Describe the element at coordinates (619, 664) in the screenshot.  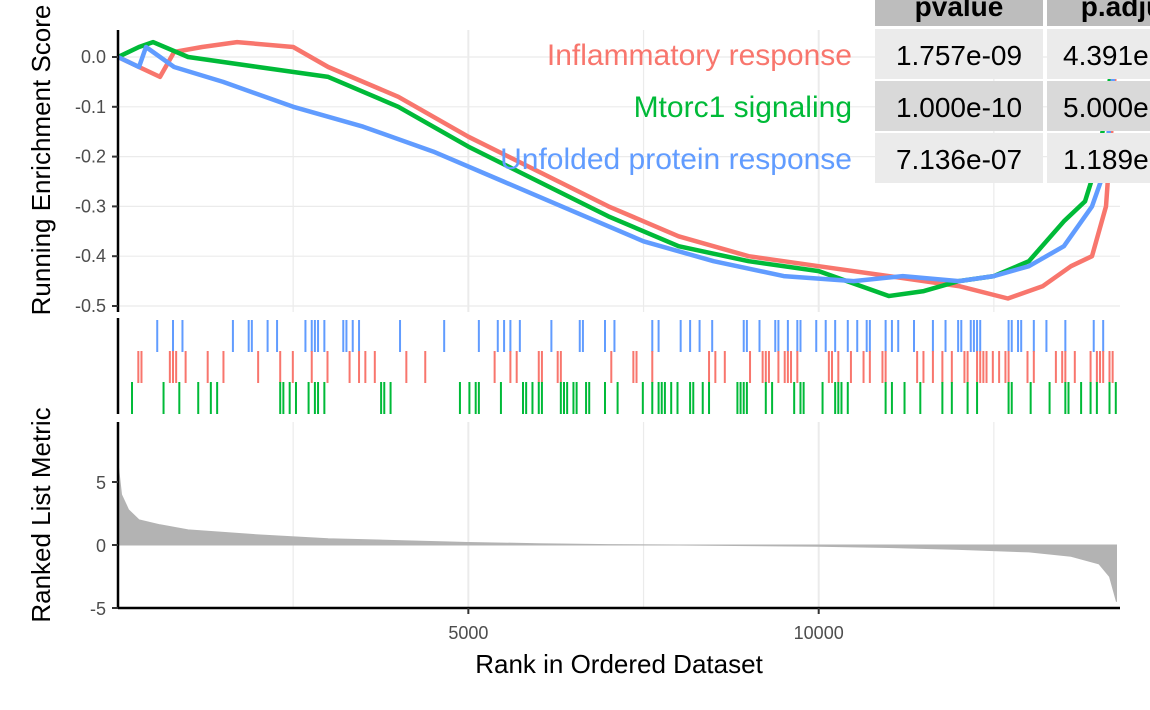
I see `x-axis-label: Rank in Ordered Dataset` at that location.